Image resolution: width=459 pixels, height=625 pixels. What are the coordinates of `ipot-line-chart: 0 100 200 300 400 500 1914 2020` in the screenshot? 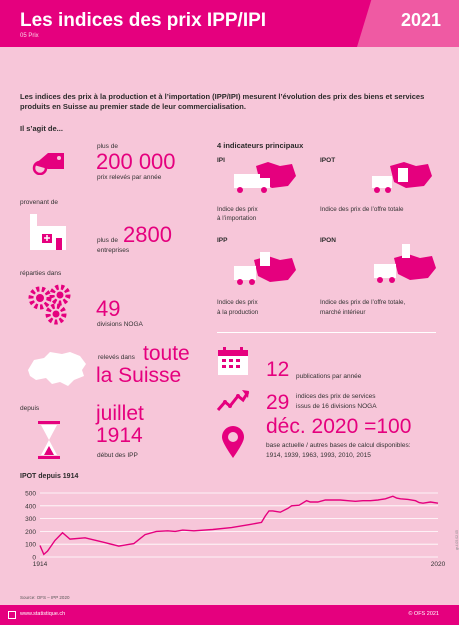 It's located at (235, 530).